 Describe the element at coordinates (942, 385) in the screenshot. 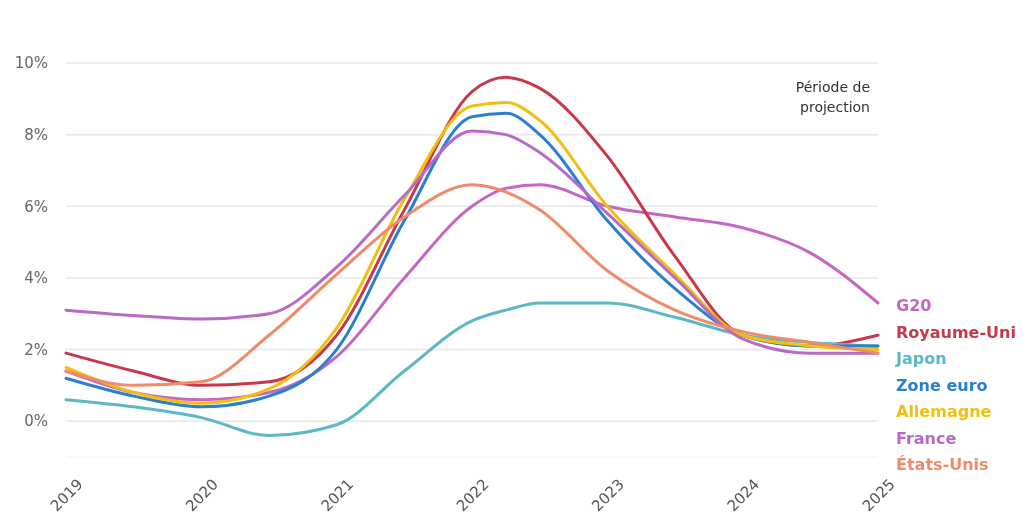

I see `text: Zone euro` at that location.